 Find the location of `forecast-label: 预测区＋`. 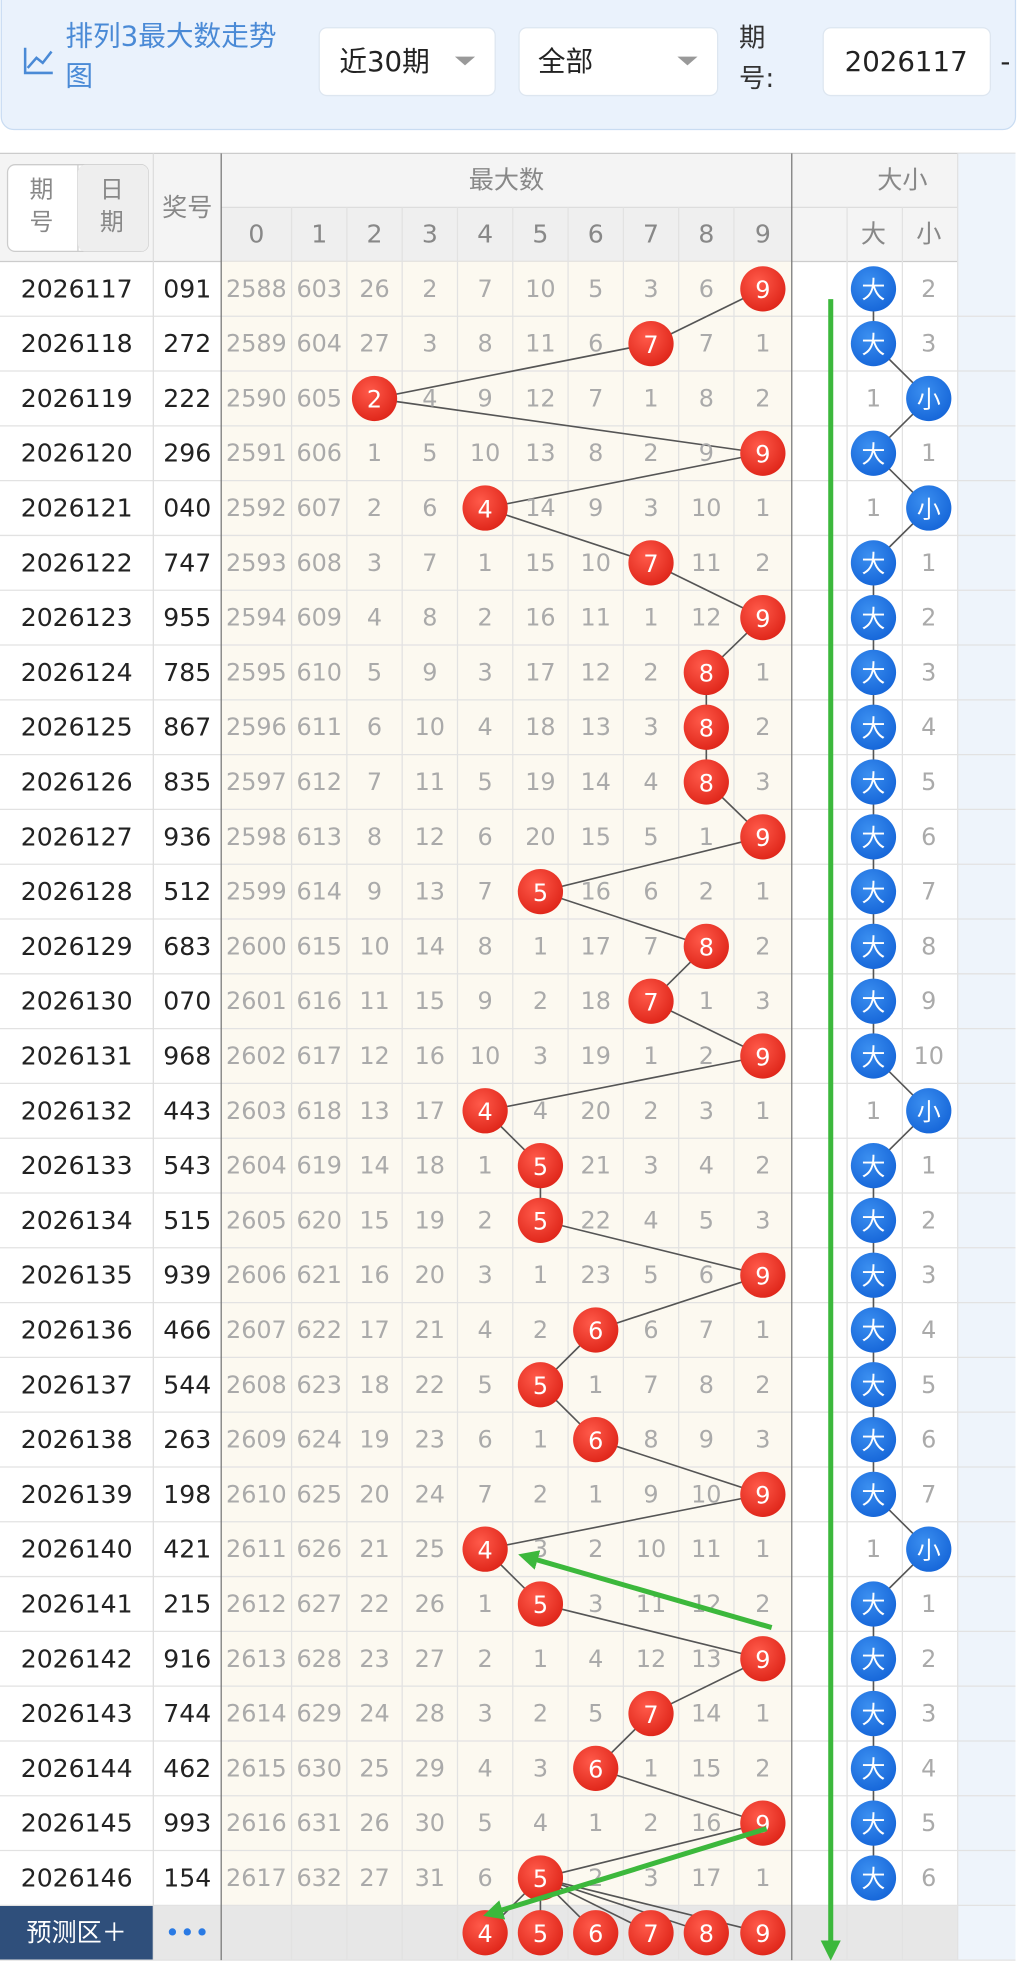

forecast-label: 预测区＋ is located at coordinates (76, 1932).